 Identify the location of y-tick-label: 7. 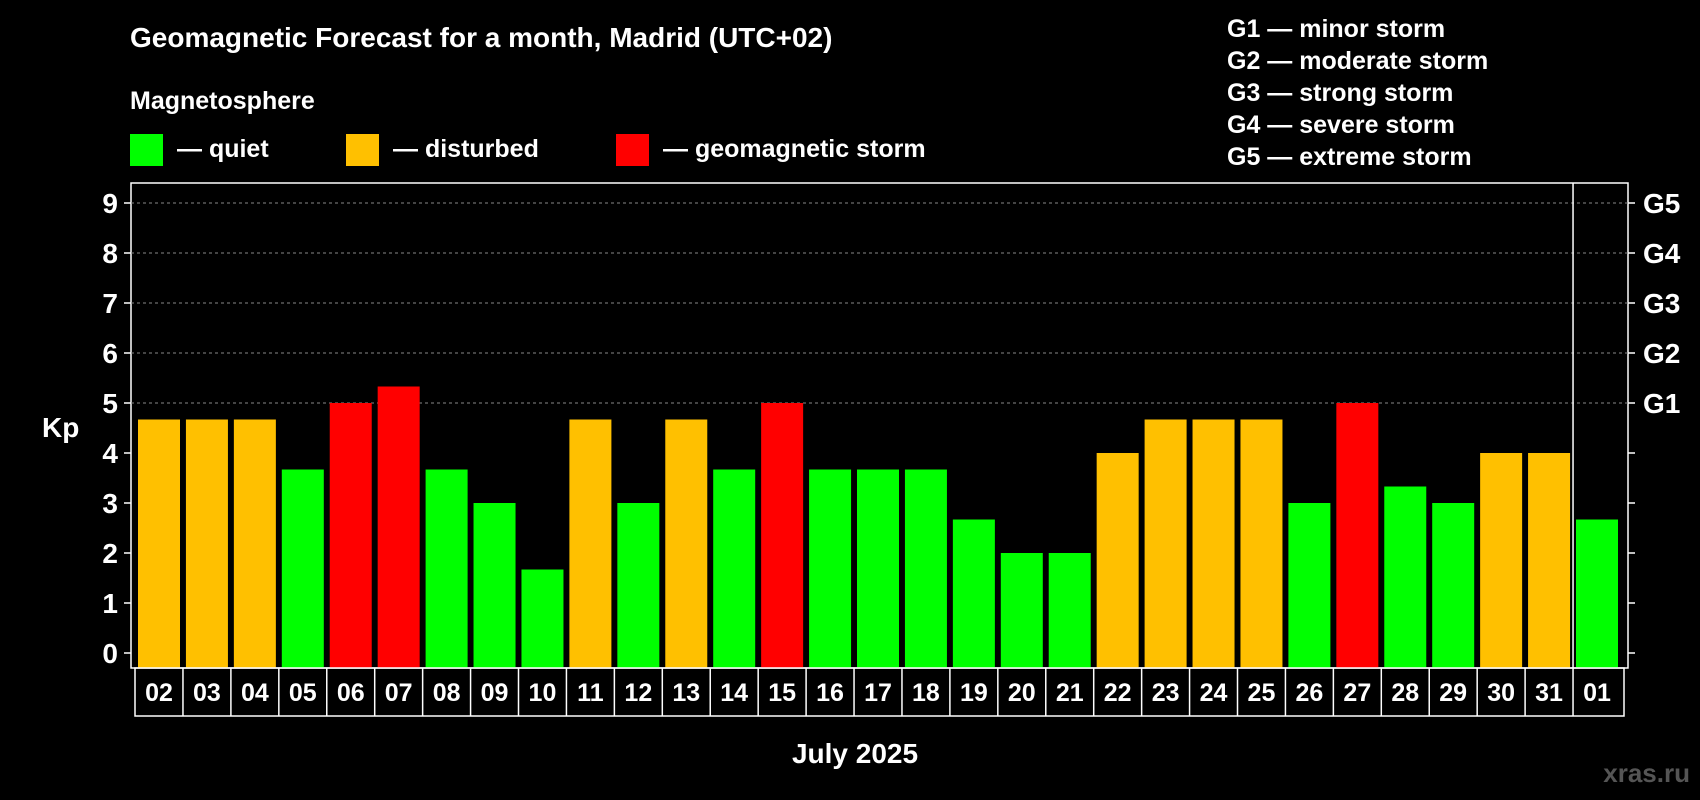
(110, 303).